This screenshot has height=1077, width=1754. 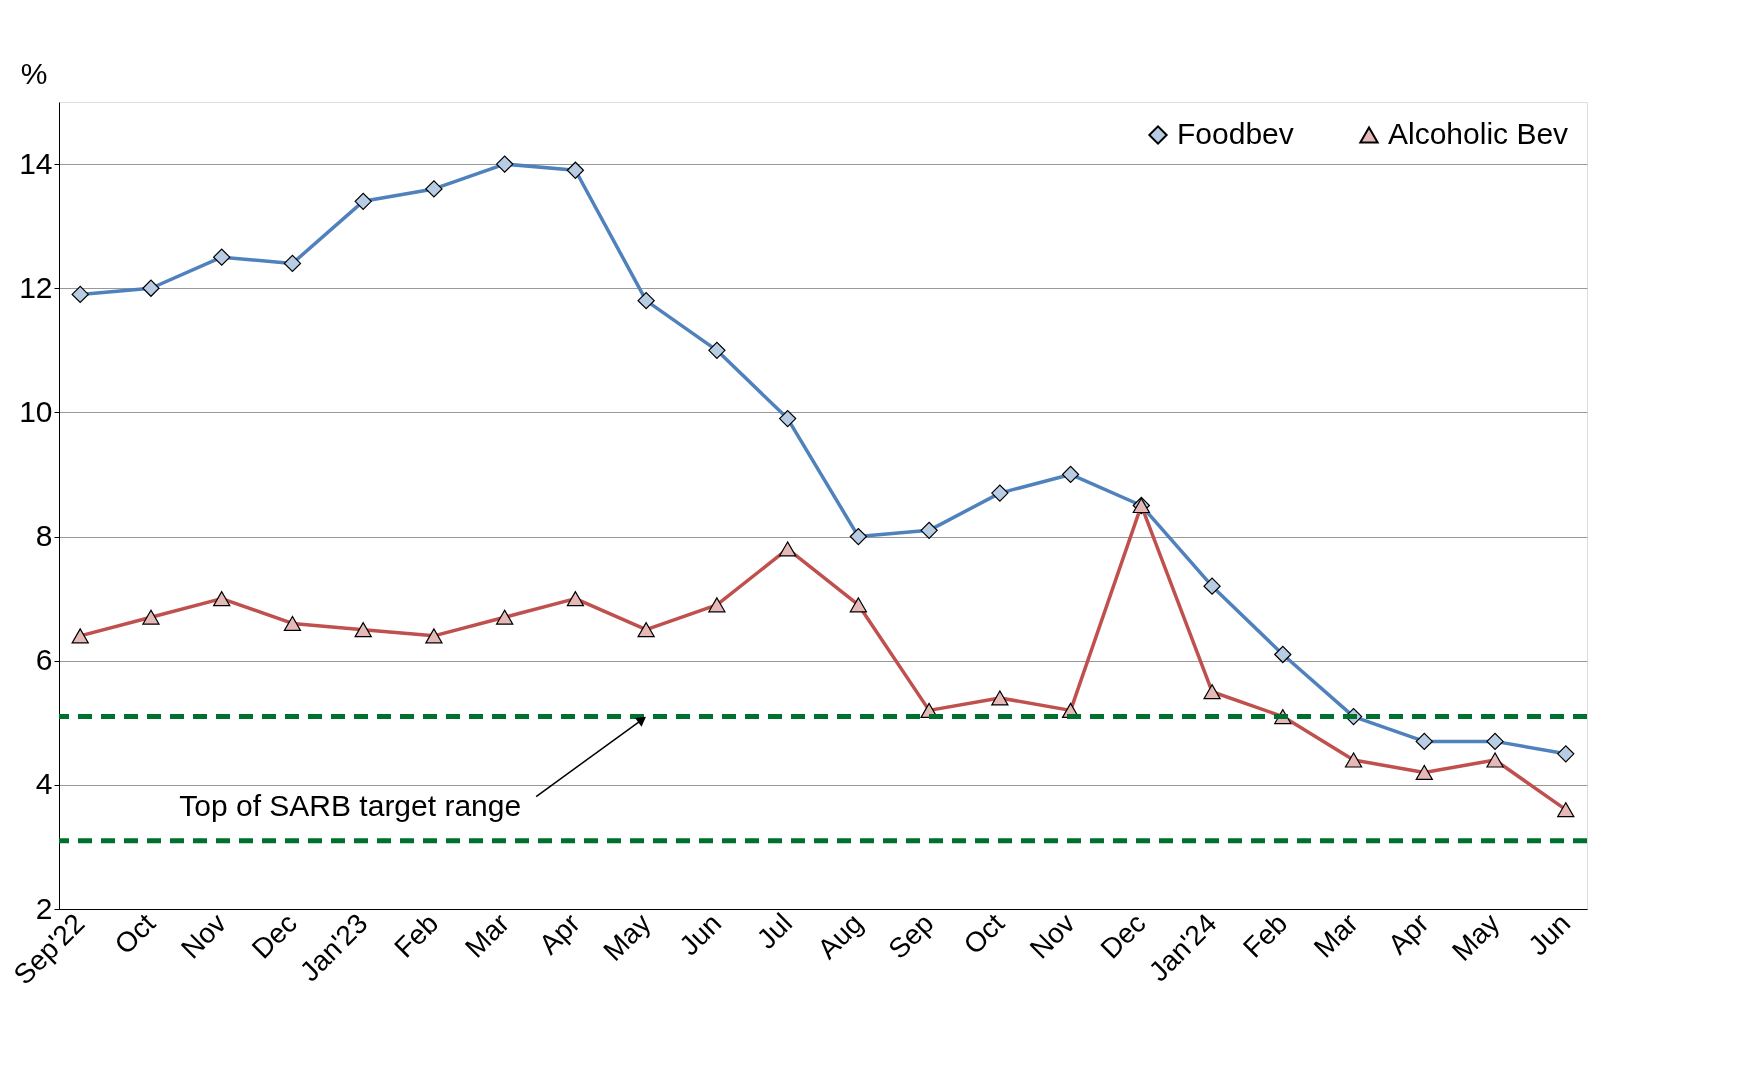 I want to click on x-tick-label: Aug, so click(x=840, y=936).